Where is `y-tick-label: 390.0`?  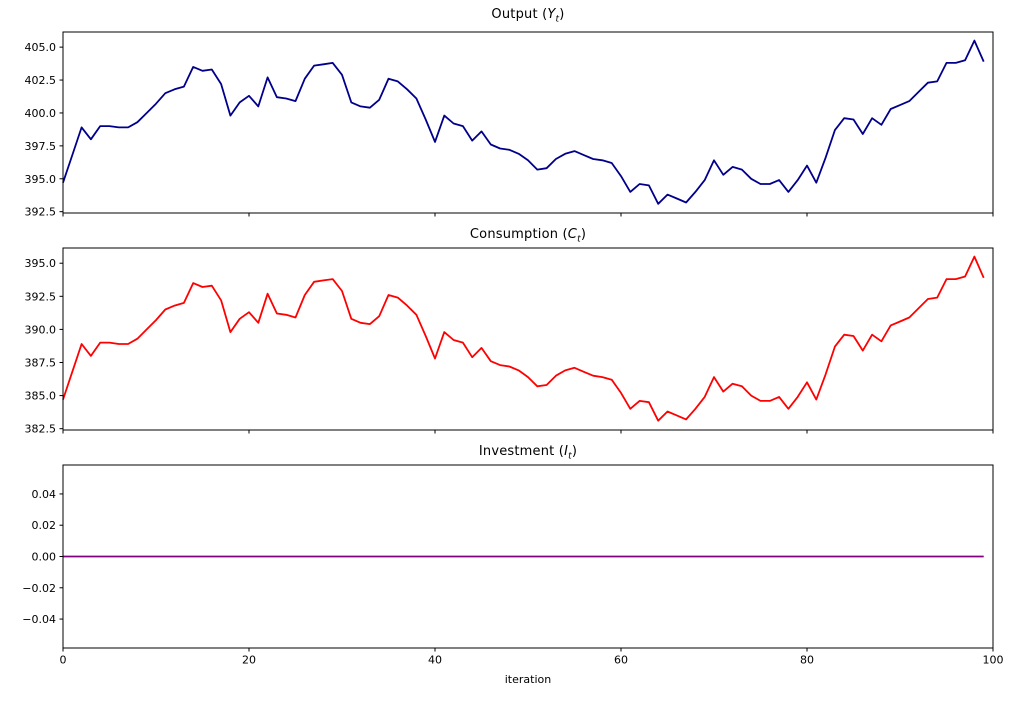 y-tick-label: 390.0 is located at coordinates (41, 329).